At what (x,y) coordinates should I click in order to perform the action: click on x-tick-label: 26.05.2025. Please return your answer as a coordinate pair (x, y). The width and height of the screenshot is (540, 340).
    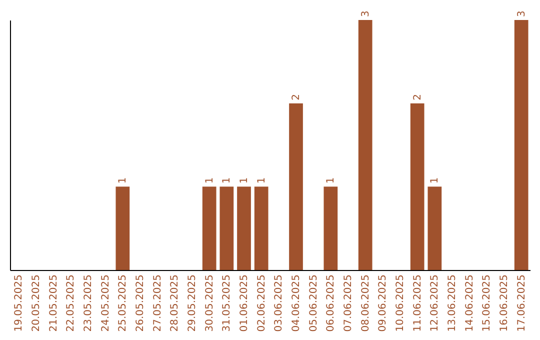
    Looking at the image, I should click on (140, 303).